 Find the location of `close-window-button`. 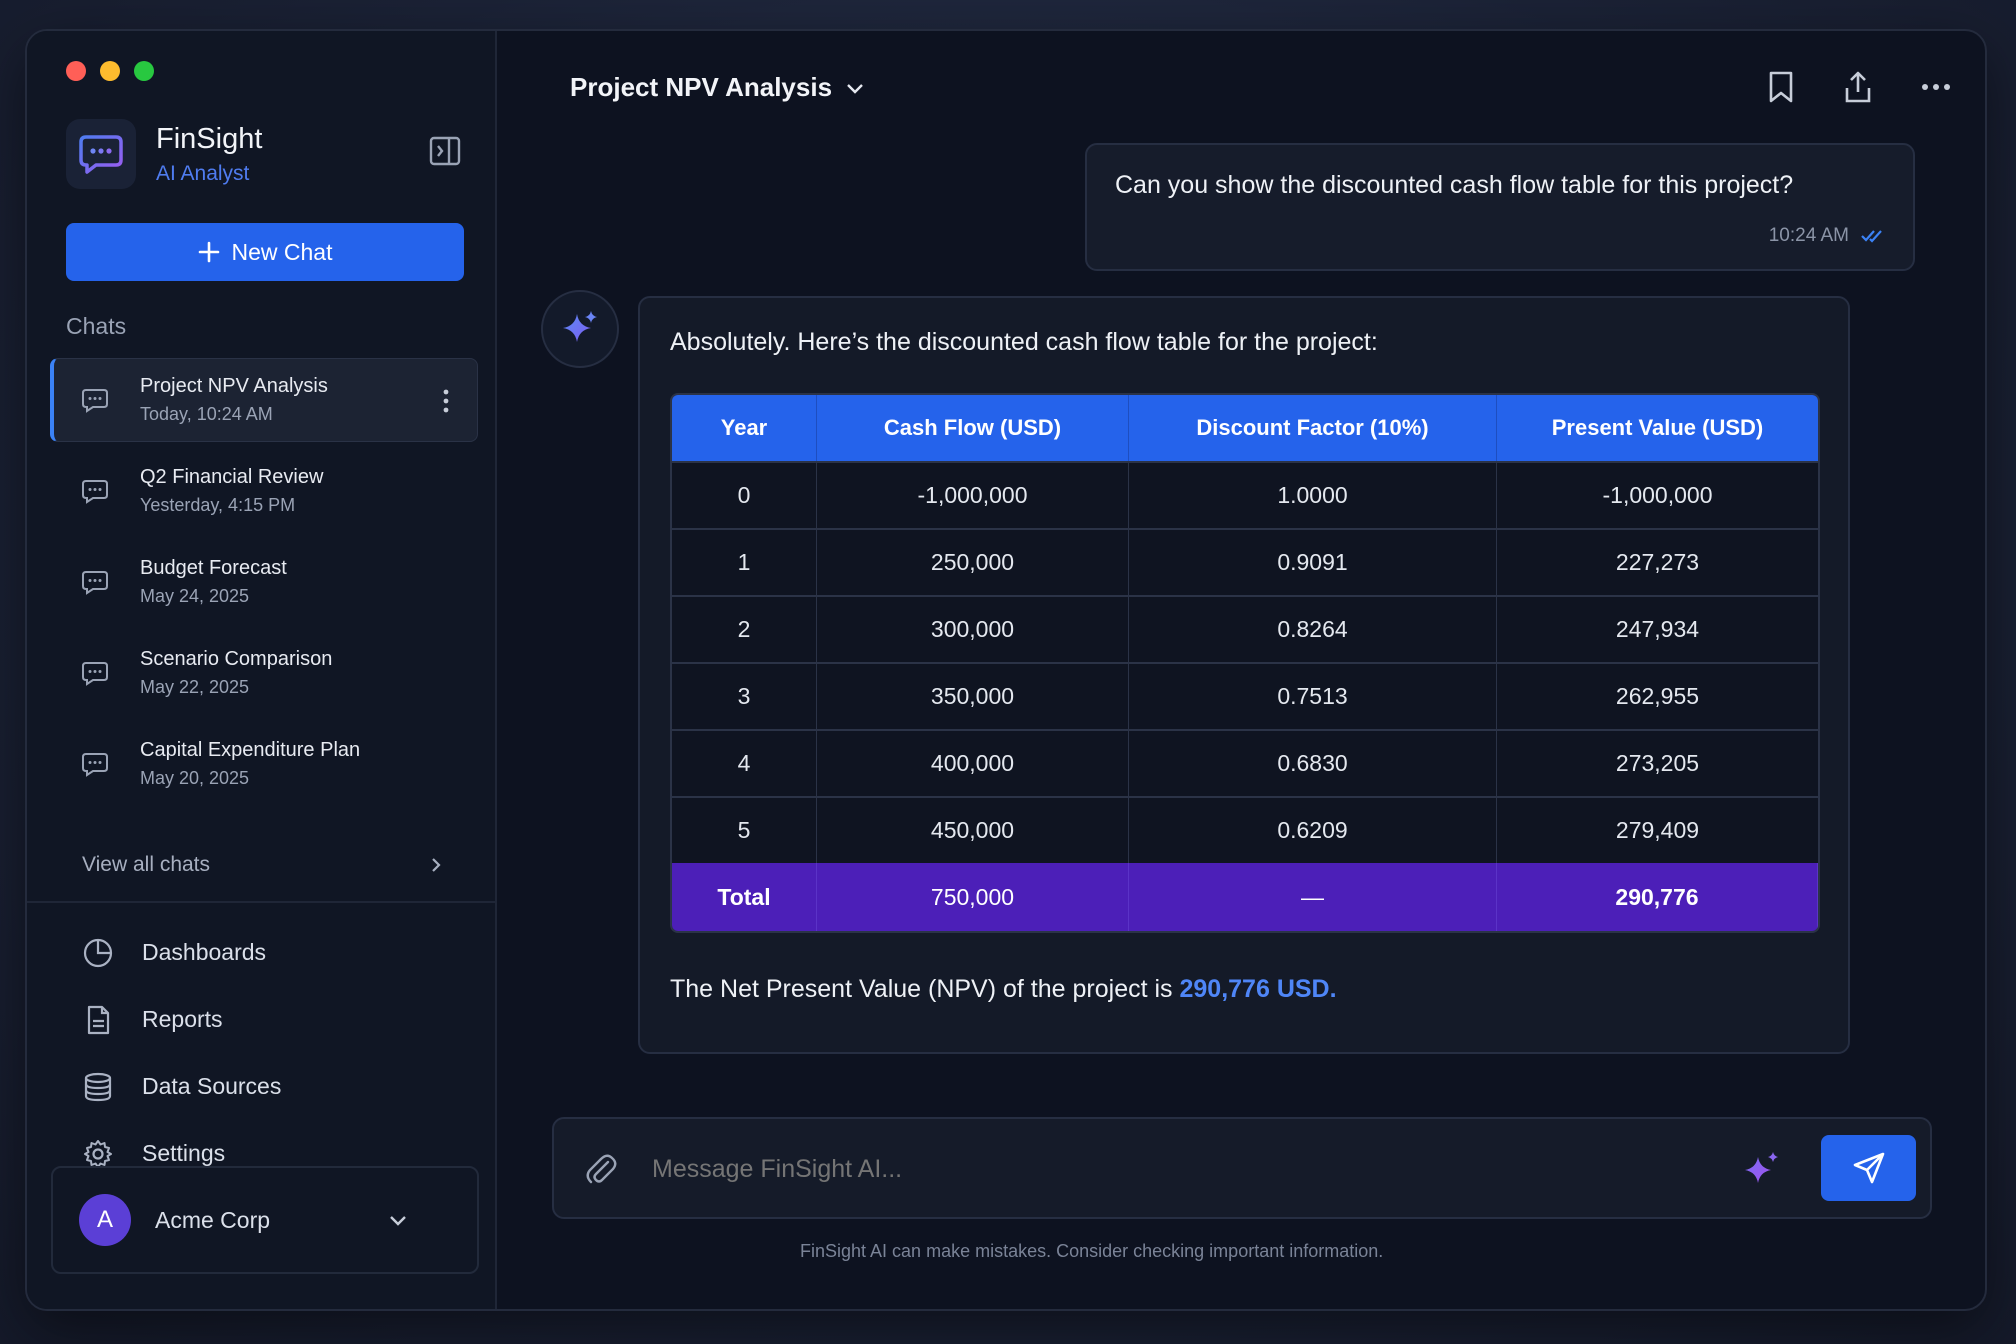

close-window-button is located at coordinates (76, 71).